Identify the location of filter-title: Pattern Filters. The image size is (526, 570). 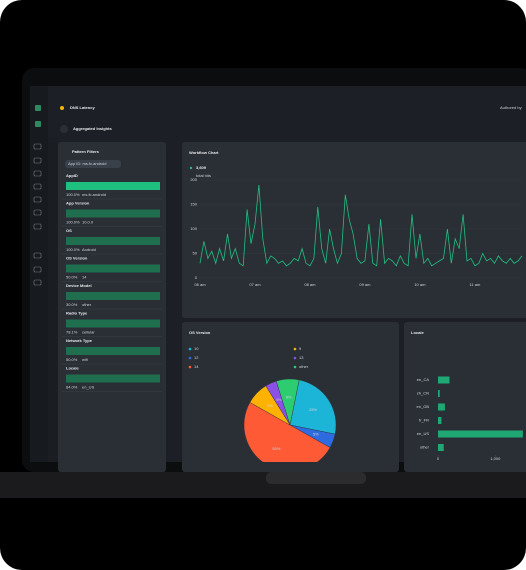
(86, 151).